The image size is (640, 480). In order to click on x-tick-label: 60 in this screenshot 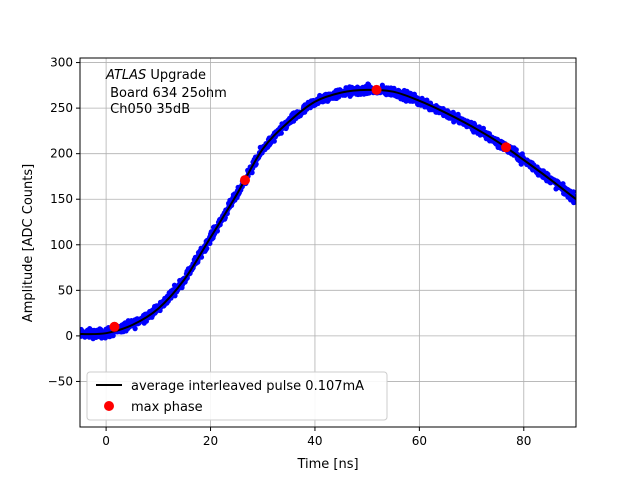, I will do `click(419, 441)`.